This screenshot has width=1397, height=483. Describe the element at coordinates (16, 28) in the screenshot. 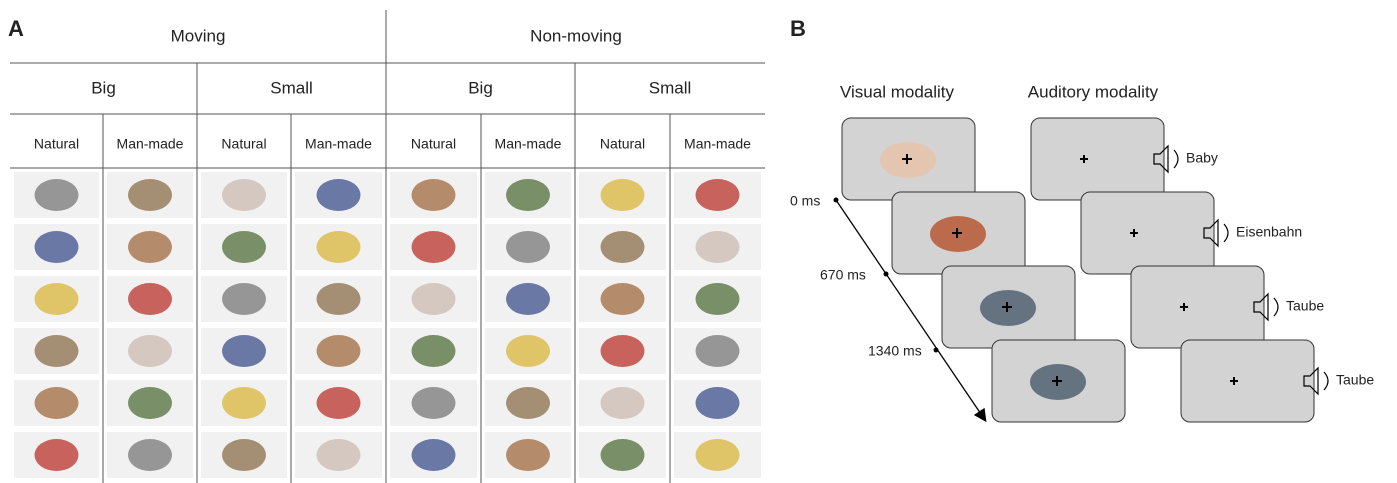

I see `panel-label: A` at that location.